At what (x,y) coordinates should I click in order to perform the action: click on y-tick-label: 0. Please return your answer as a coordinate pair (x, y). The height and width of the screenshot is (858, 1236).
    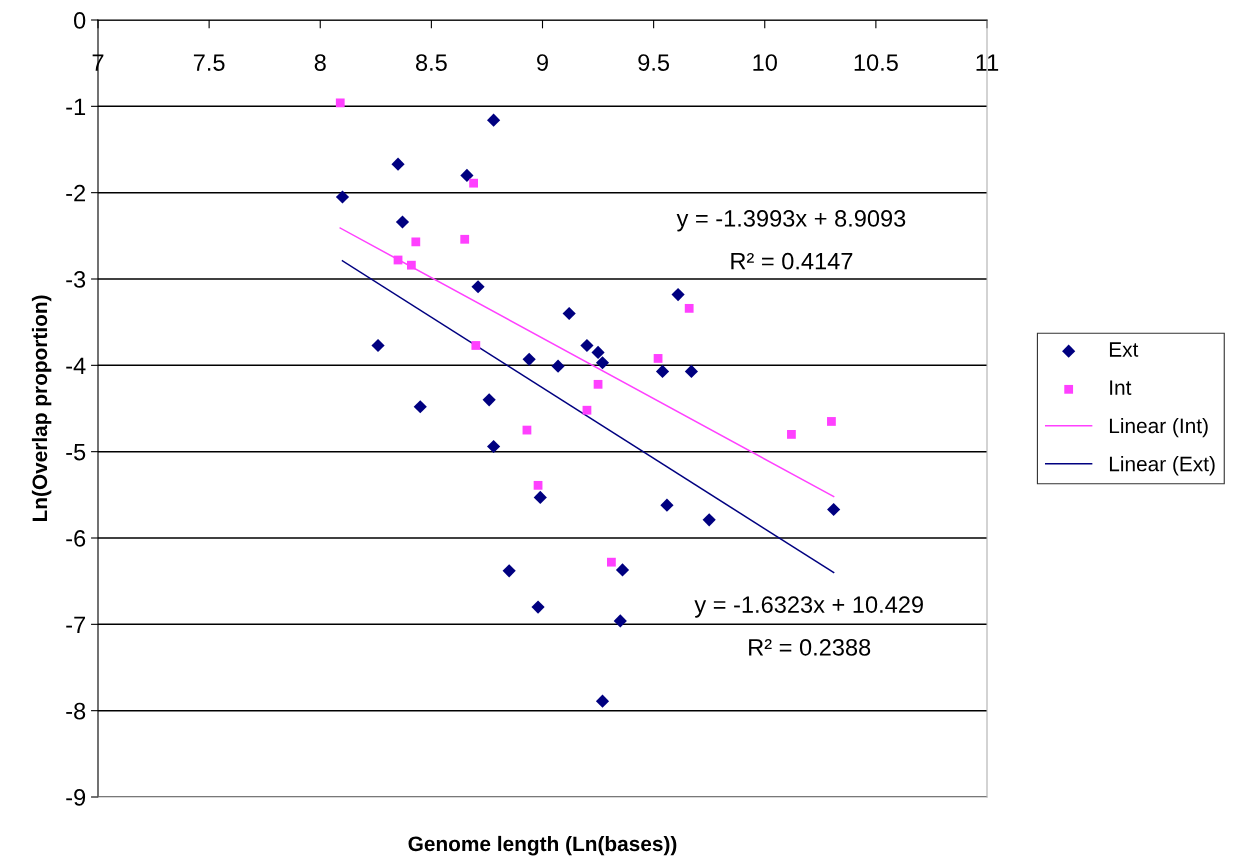
    Looking at the image, I should click on (79, 20).